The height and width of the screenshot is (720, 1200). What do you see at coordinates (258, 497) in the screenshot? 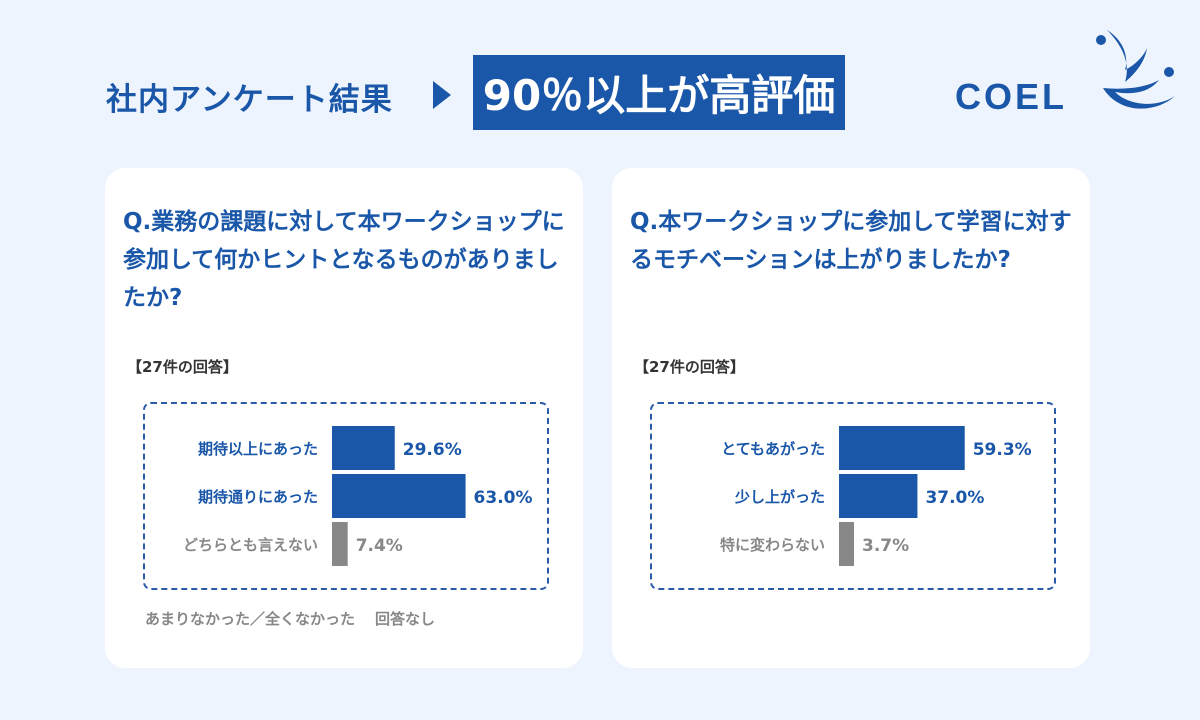
I see `category-label: 期待通りにあった` at bounding box center [258, 497].